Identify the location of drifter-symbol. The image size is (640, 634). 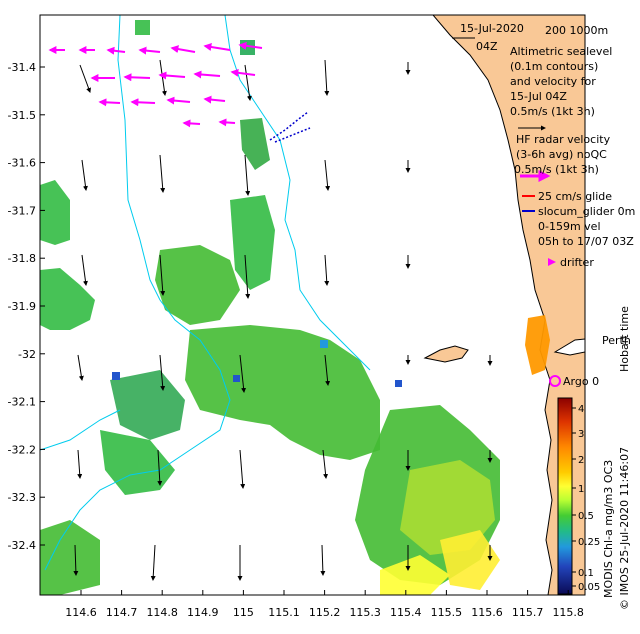
(552, 262).